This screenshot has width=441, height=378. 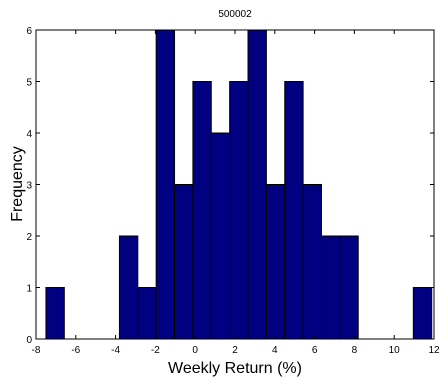 What do you see at coordinates (75, 350) in the screenshot?
I see `x-tick-label: -6` at bounding box center [75, 350].